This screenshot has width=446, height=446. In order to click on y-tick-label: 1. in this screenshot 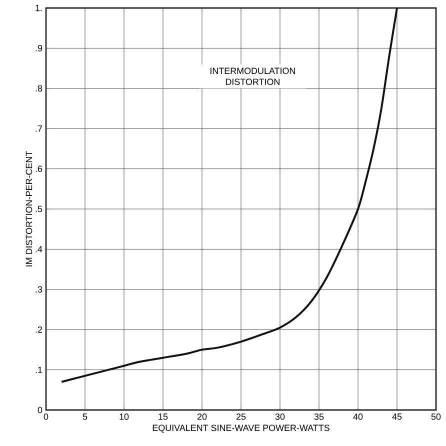, I will do `click(39, 8)`.